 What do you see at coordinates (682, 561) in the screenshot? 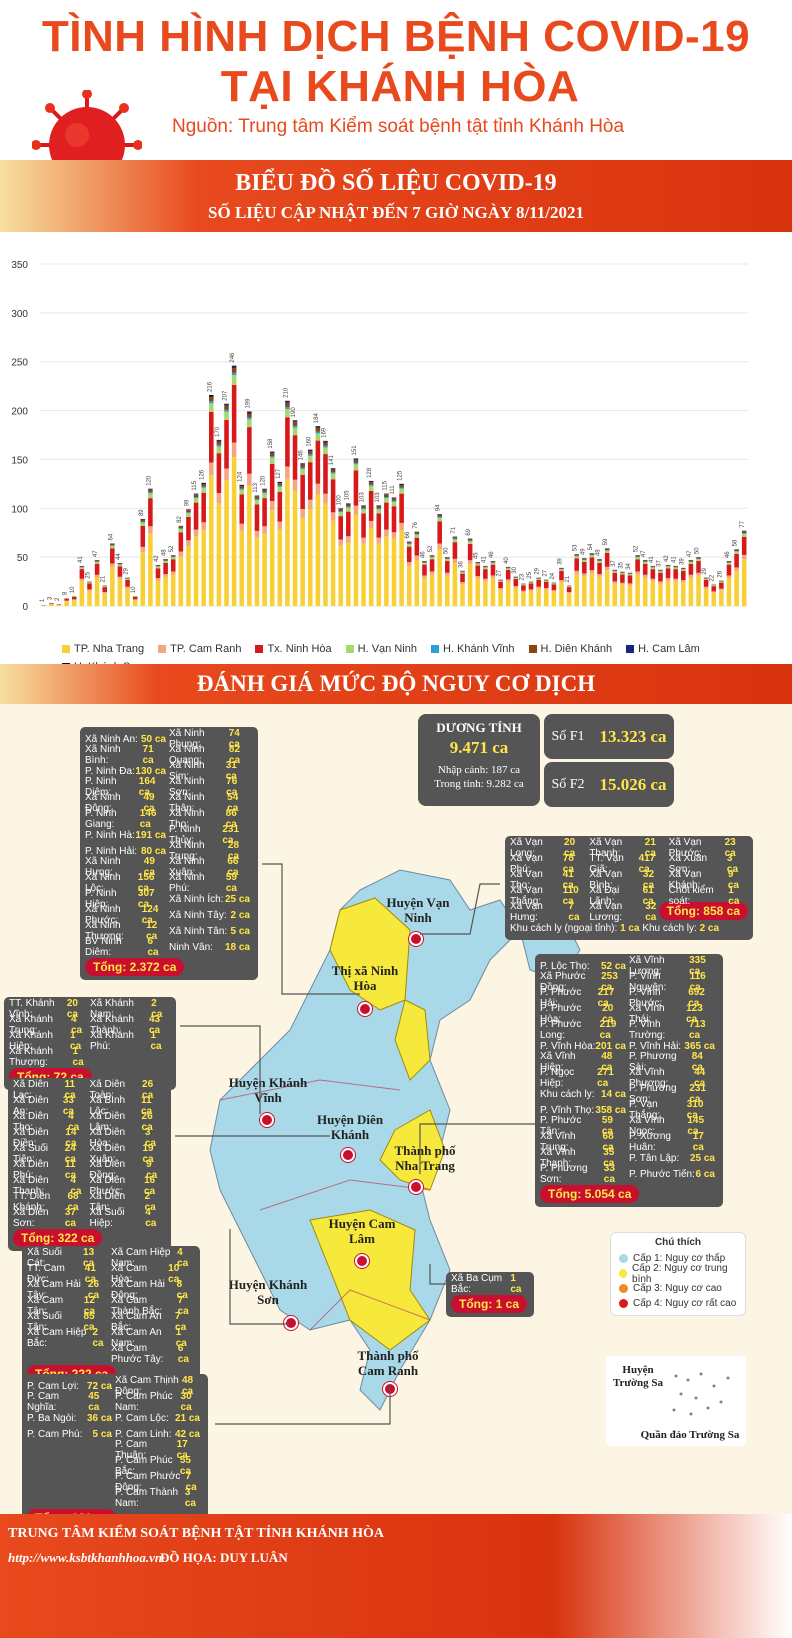
I see `bar-total-label: 39` at bounding box center [682, 561].